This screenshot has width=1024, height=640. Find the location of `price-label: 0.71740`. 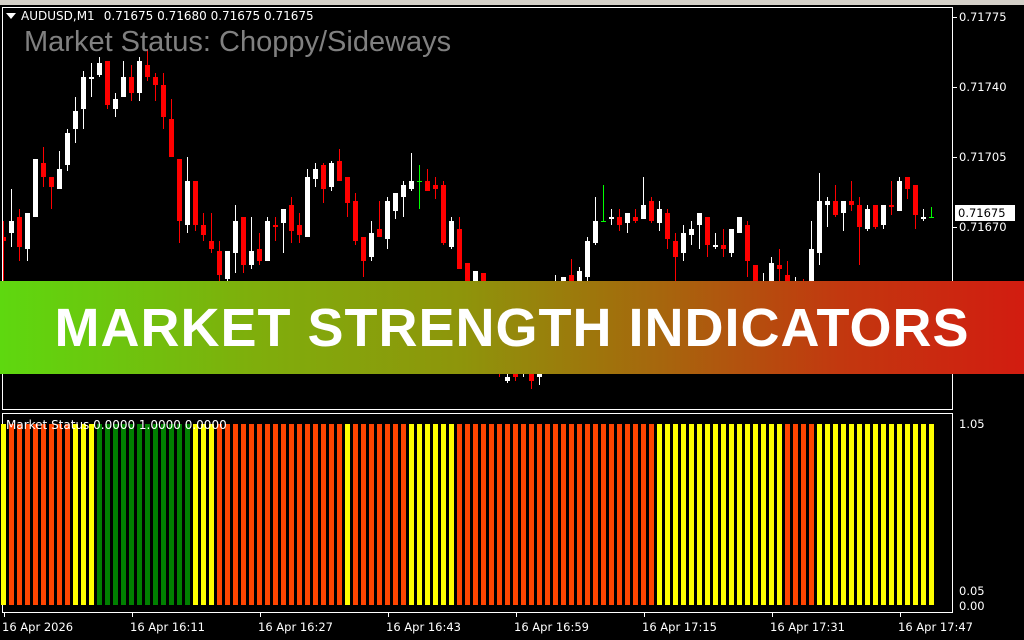

price-label: 0.71740 is located at coordinates (983, 87).